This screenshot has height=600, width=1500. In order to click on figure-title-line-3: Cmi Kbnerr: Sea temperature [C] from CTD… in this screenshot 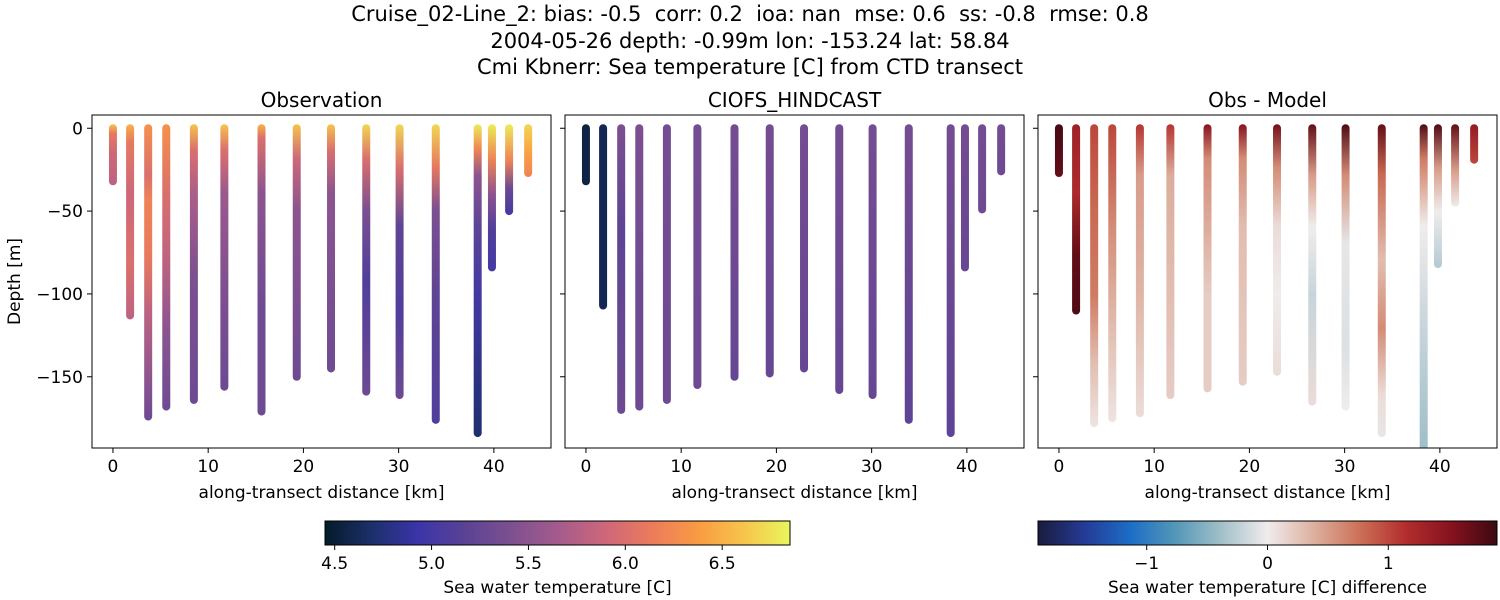, I will do `click(750, 67)`.